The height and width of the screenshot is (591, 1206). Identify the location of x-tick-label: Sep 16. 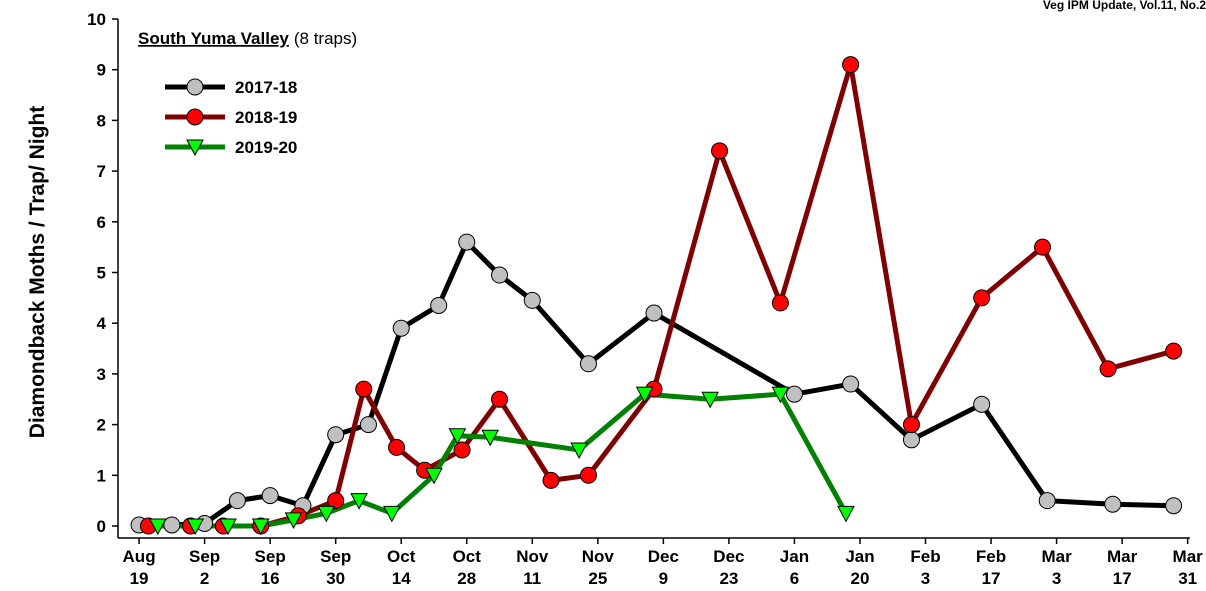
(270, 567).